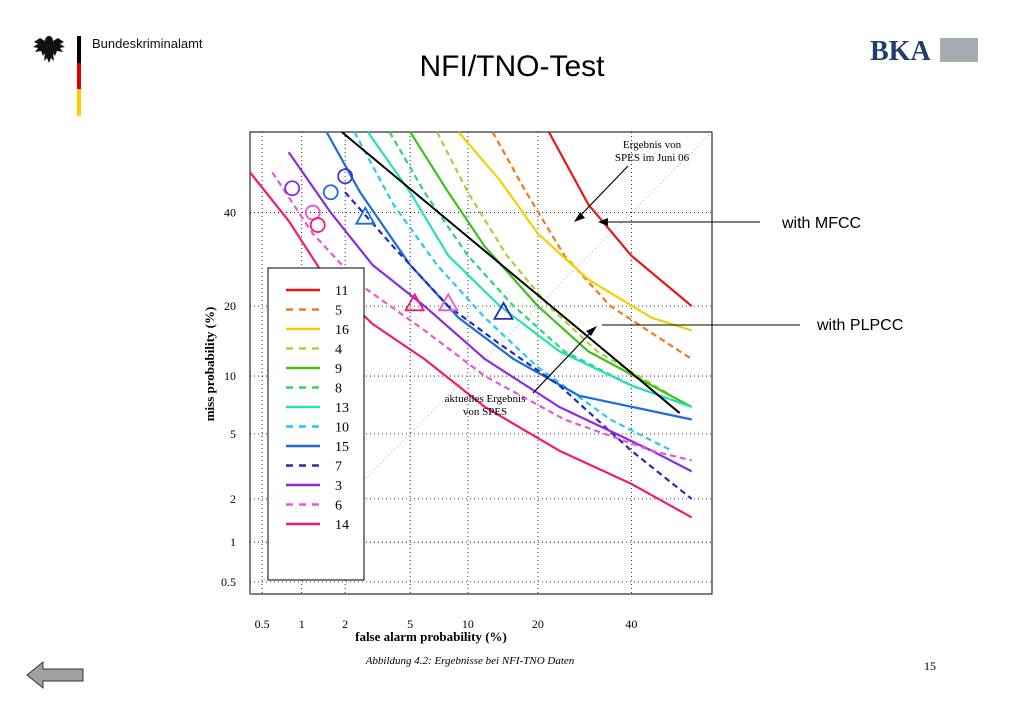 This screenshot has height=711, width=1024. What do you see at coordinates (338, 389) in the screenshot?
I see `legend-label: 8` at bounding box center [338, 389].